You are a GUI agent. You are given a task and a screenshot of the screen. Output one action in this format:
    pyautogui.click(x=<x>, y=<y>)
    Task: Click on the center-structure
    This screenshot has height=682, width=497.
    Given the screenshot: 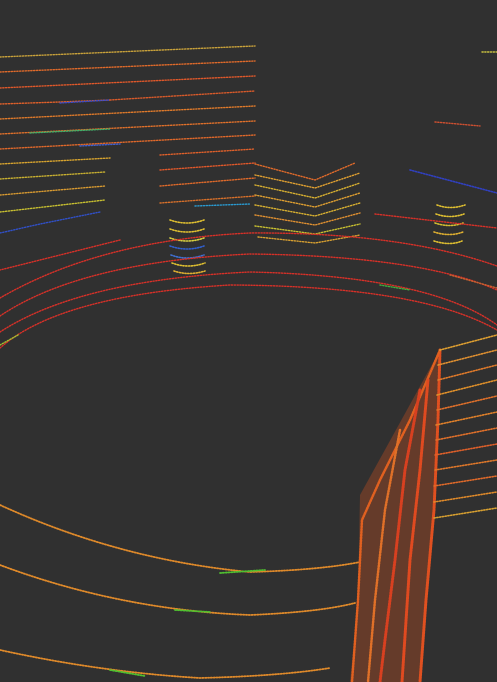 What is the action you would take?
    pyautogui.click(x=307, y=203)
    